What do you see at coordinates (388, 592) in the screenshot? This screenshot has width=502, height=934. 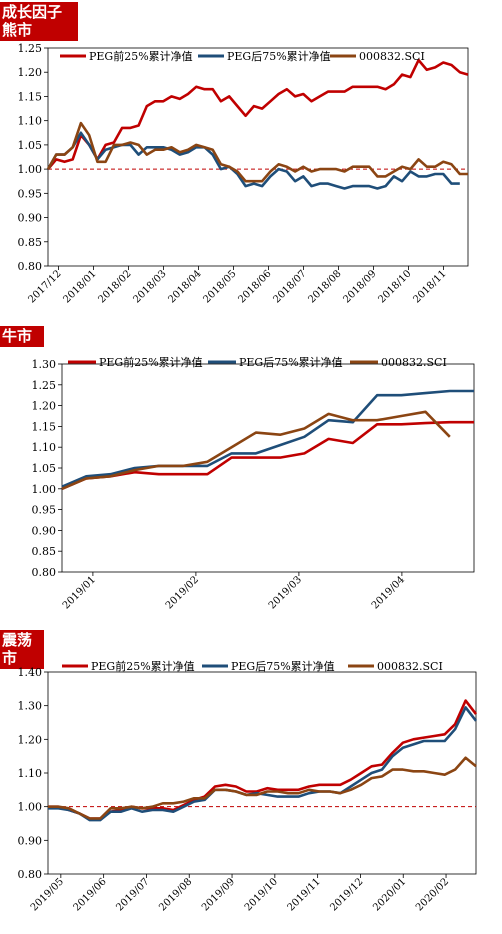 I see `x-tick-label: 2019/04` at bounding box center [388, 592].